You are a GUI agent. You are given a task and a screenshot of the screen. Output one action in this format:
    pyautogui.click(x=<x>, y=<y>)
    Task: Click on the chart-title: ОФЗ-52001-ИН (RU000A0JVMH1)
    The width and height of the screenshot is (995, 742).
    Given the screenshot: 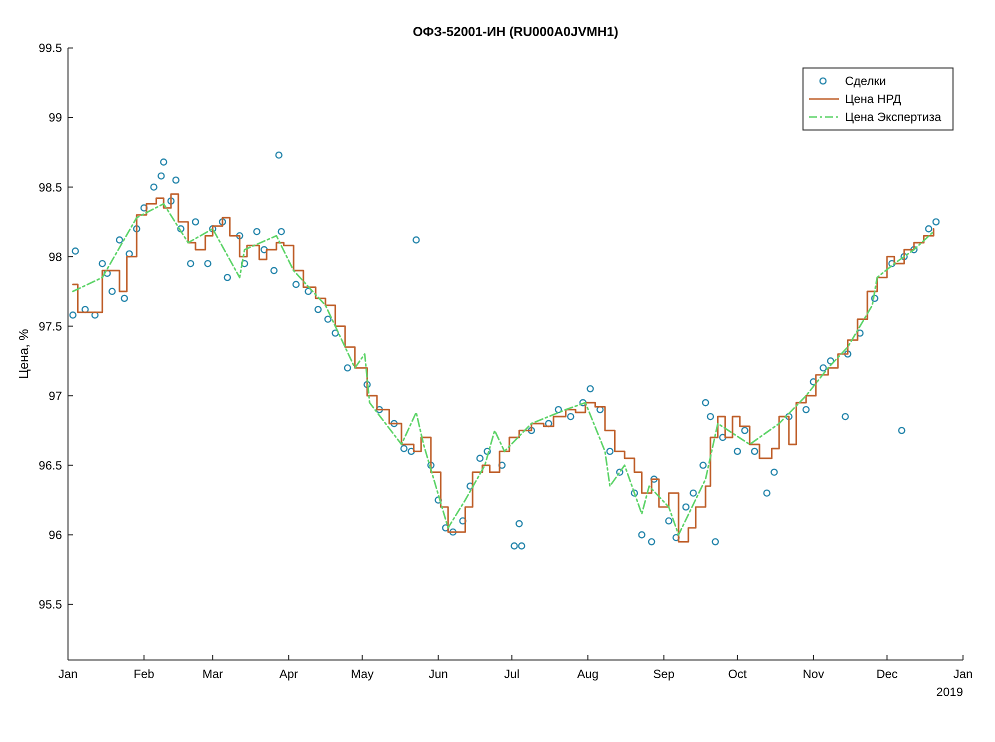 What is the action you would take?
    pyautogui.click(x=515, y=31)
    